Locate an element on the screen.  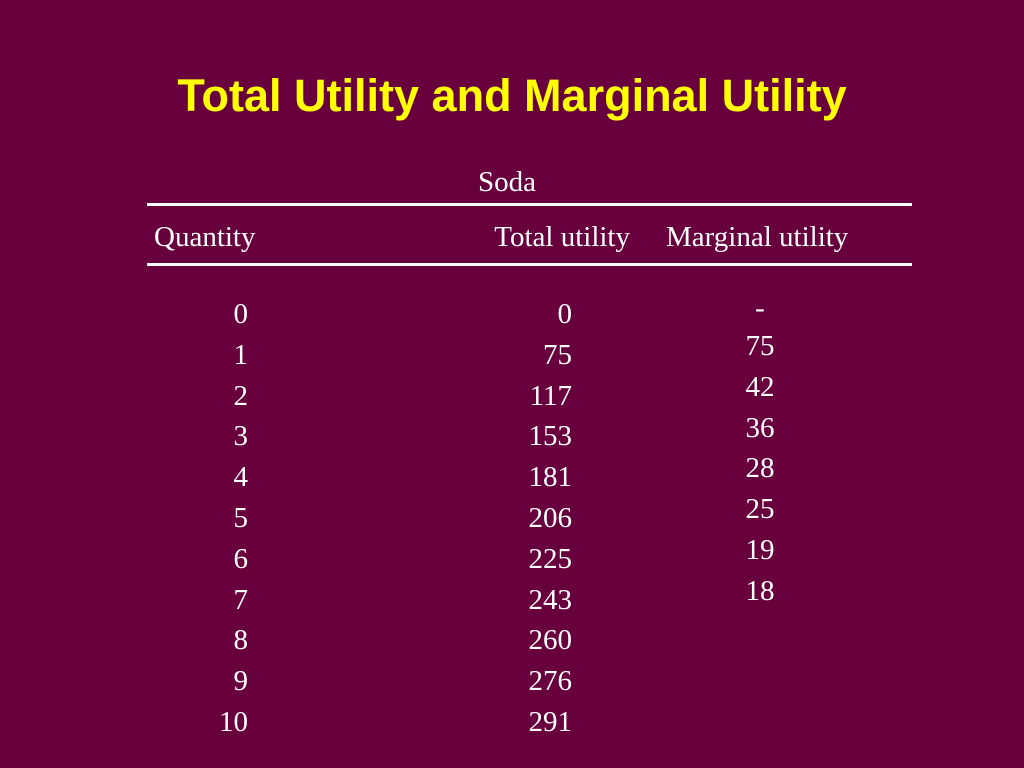
quantity-cell: 7 is located at coordinates (241, 599).